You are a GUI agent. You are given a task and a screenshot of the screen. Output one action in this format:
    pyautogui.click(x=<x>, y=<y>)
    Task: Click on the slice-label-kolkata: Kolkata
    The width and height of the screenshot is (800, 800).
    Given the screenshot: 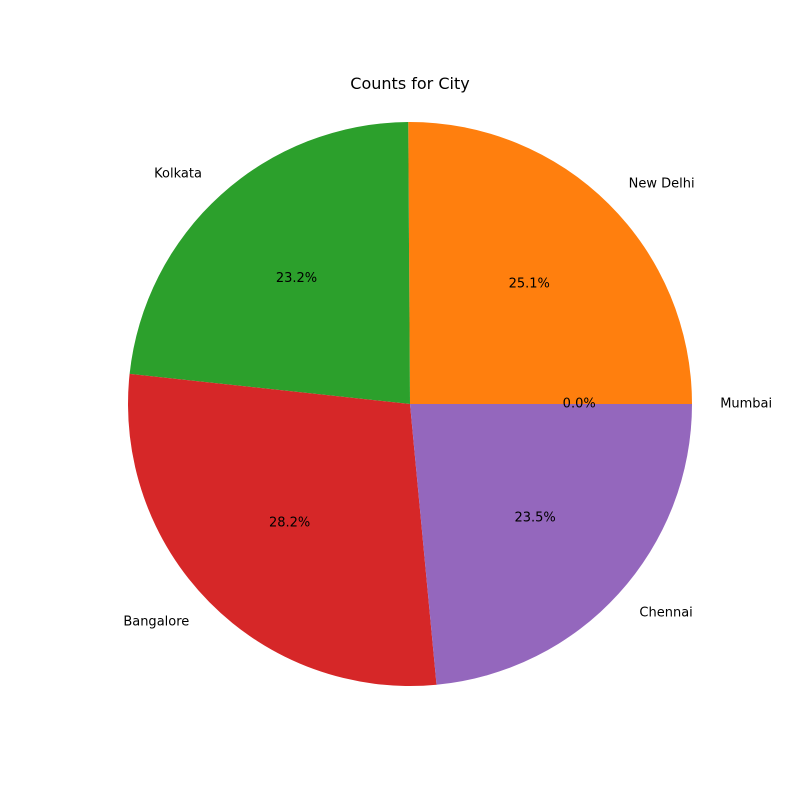 What is the action you would take?
    pyautogui.click(x=178, y=173)
    